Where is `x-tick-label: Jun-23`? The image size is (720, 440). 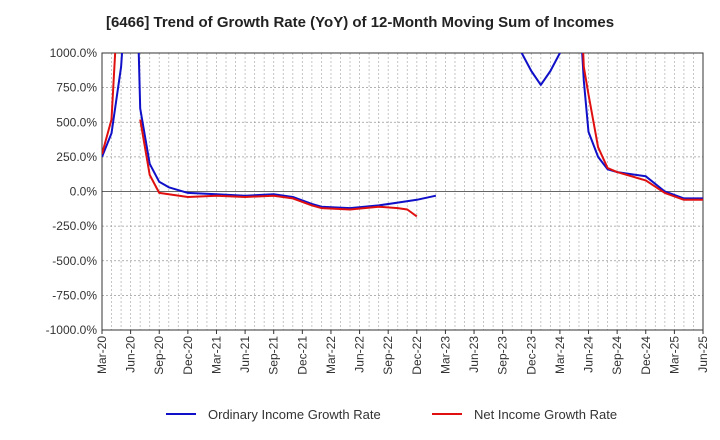
x-tick-label: Jun-23 is located at coordinates (474, 354).